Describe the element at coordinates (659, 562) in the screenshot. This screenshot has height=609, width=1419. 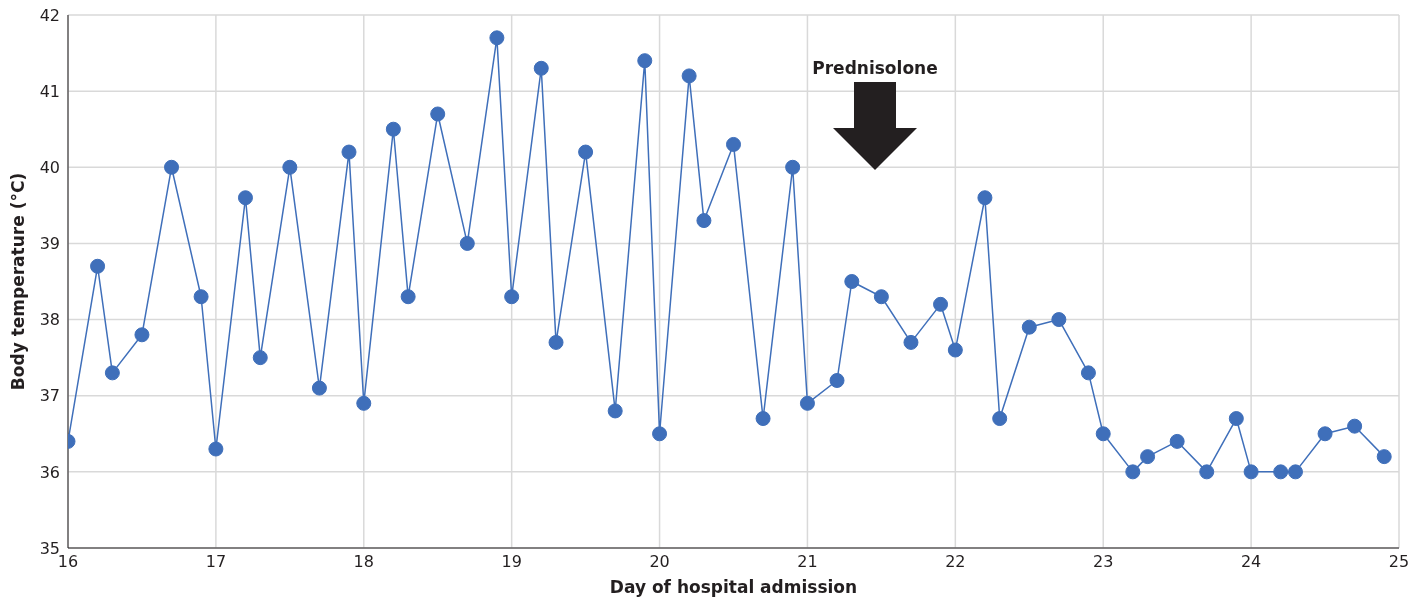
I see `x-tick-label: 20` at that location.